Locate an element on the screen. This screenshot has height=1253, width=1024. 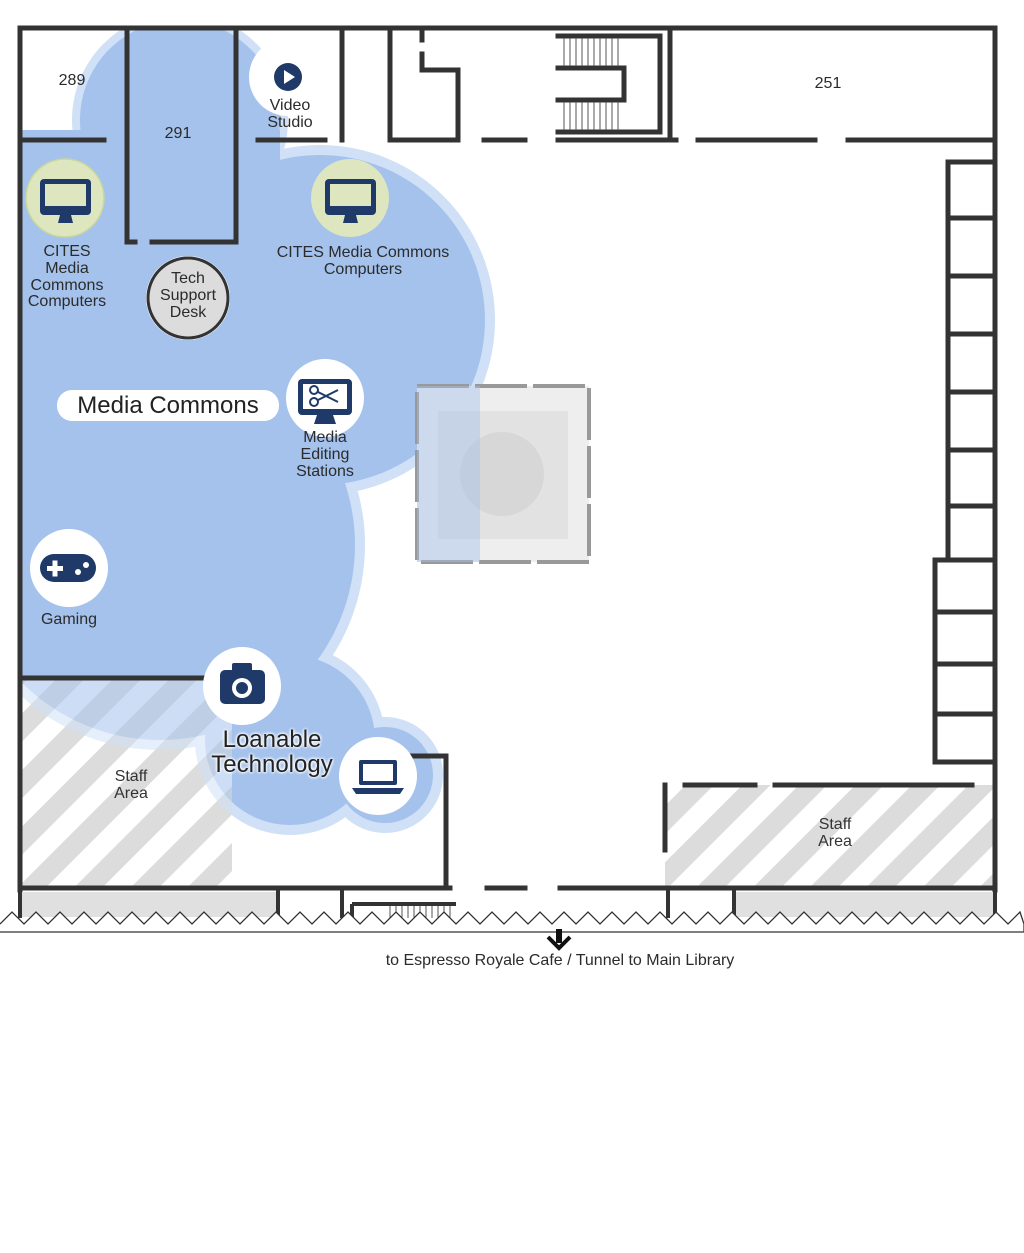
room-291-label: 291 is located at coordinates (178, 133).